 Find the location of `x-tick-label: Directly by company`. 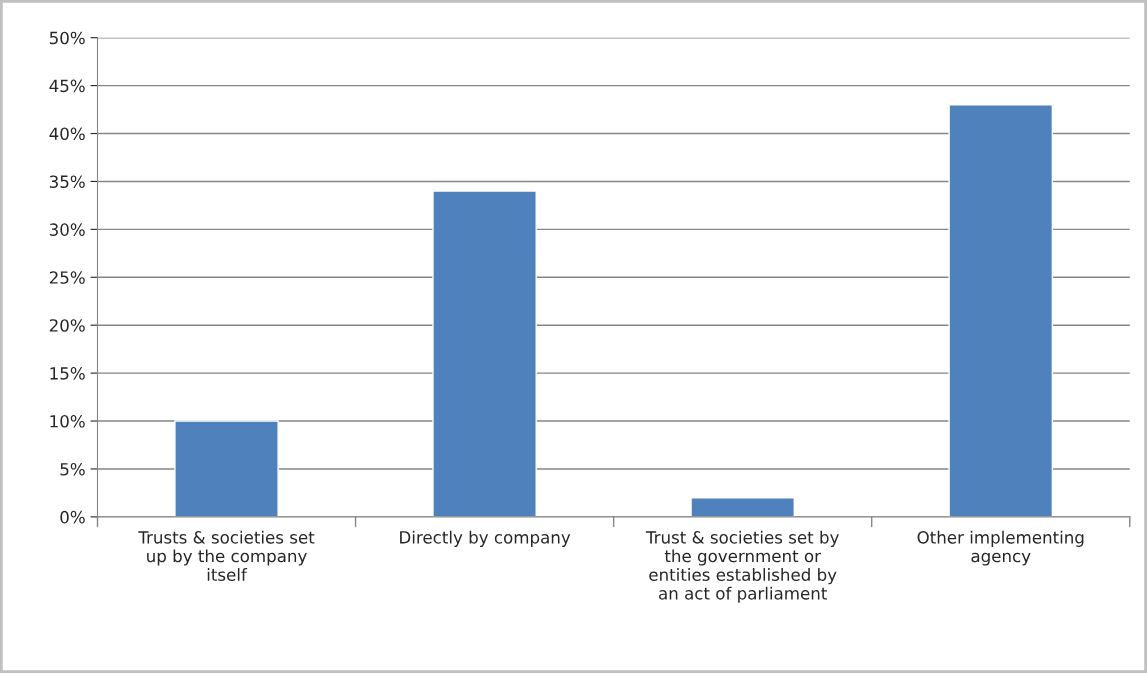

x-tick-label: Directly by company is located at coordinates (485, 538).